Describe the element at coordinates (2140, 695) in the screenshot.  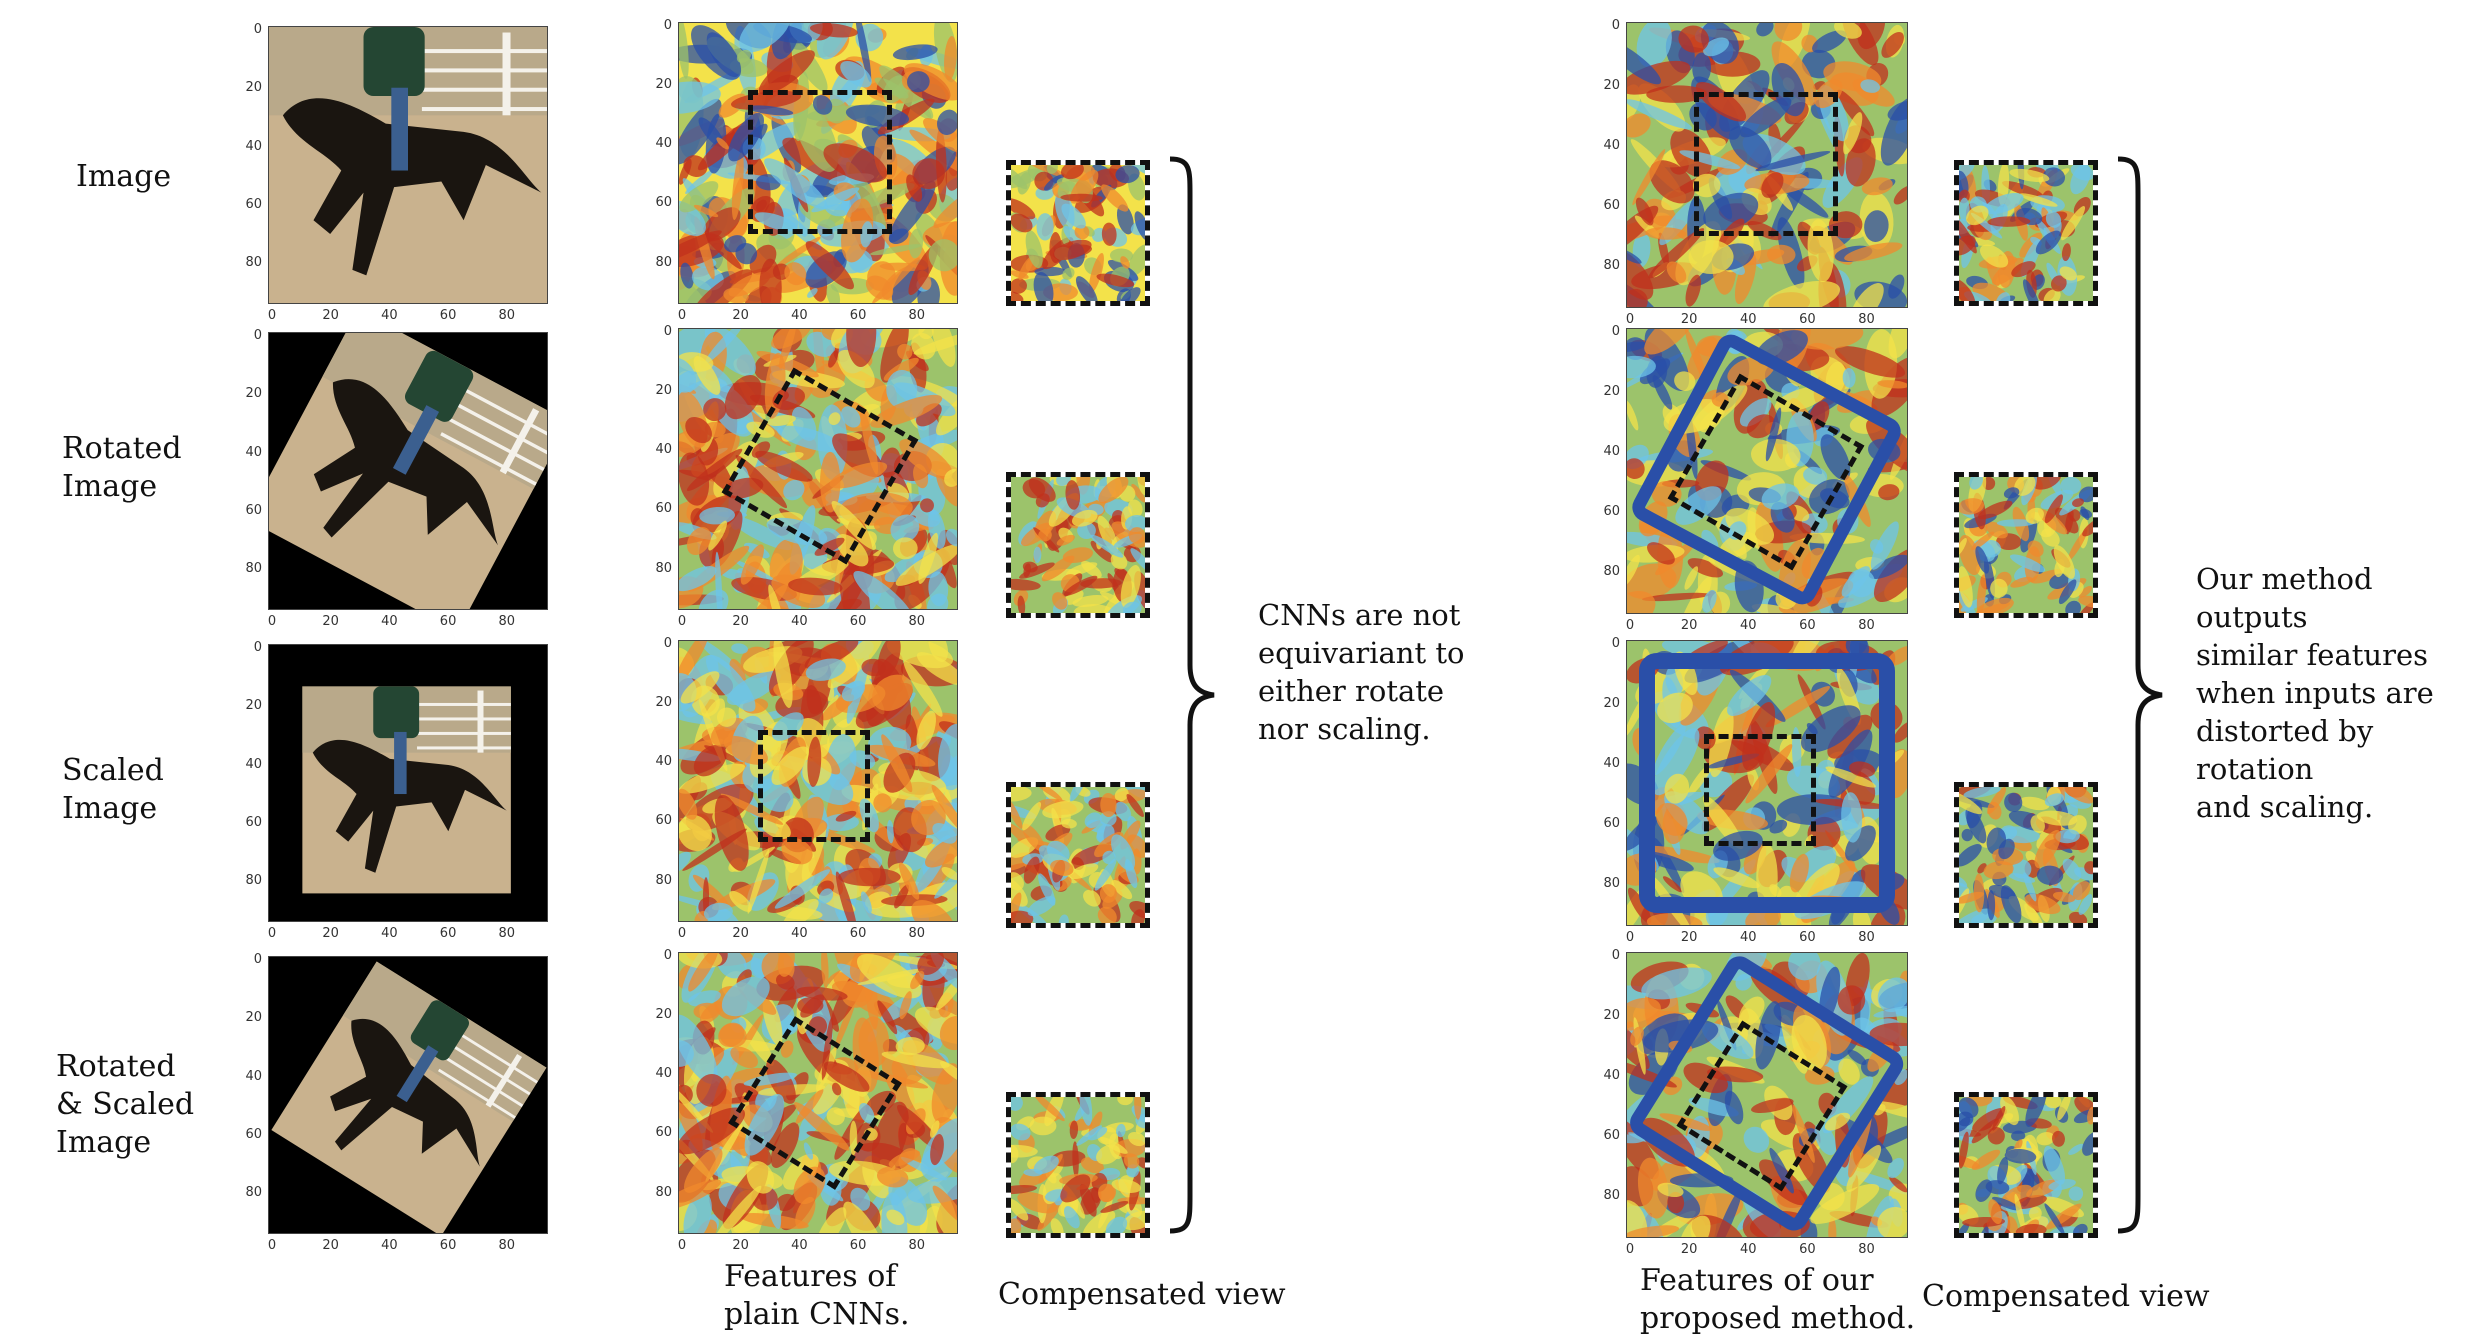
I see `brace-ours` at that location.